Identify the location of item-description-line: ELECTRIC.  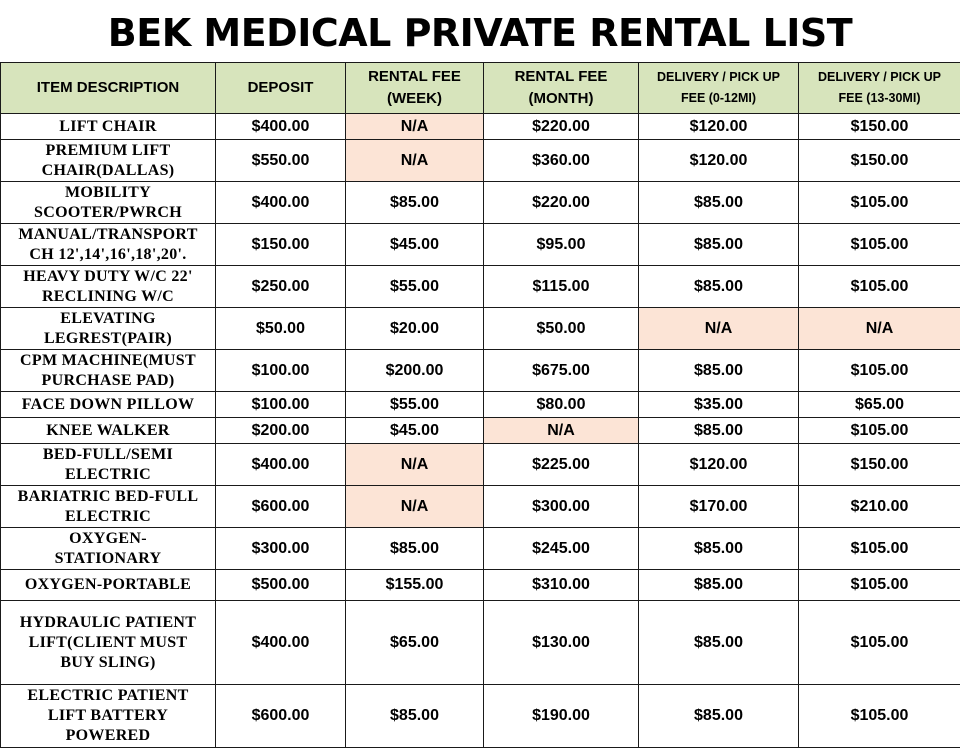
(108, 474).